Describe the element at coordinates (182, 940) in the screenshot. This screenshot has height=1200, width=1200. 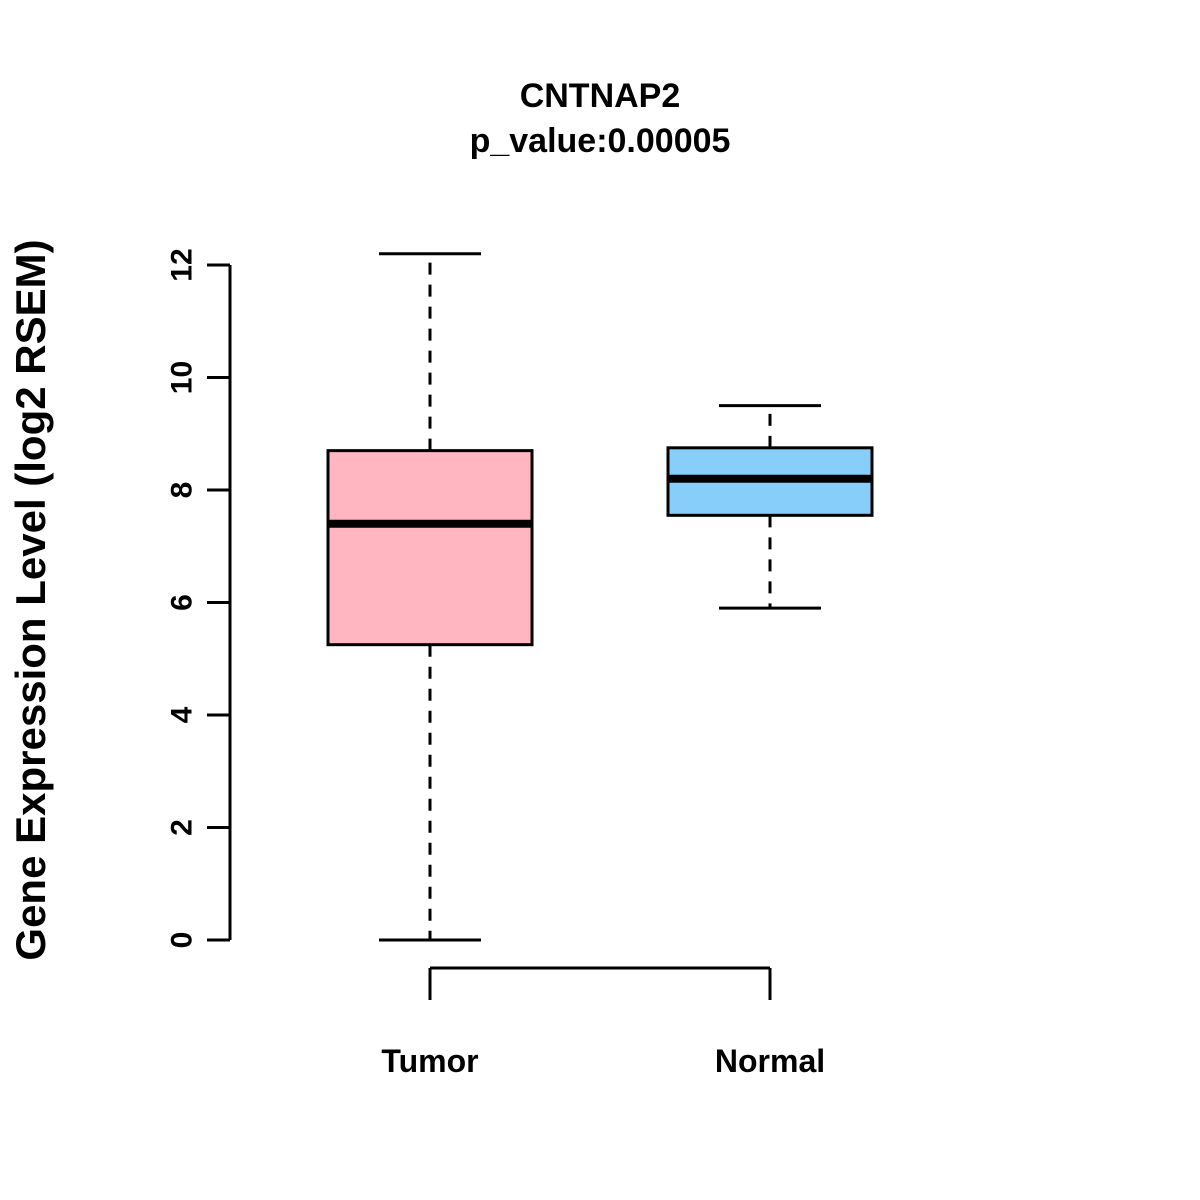
I see `y-tick-label: 0` at that location.